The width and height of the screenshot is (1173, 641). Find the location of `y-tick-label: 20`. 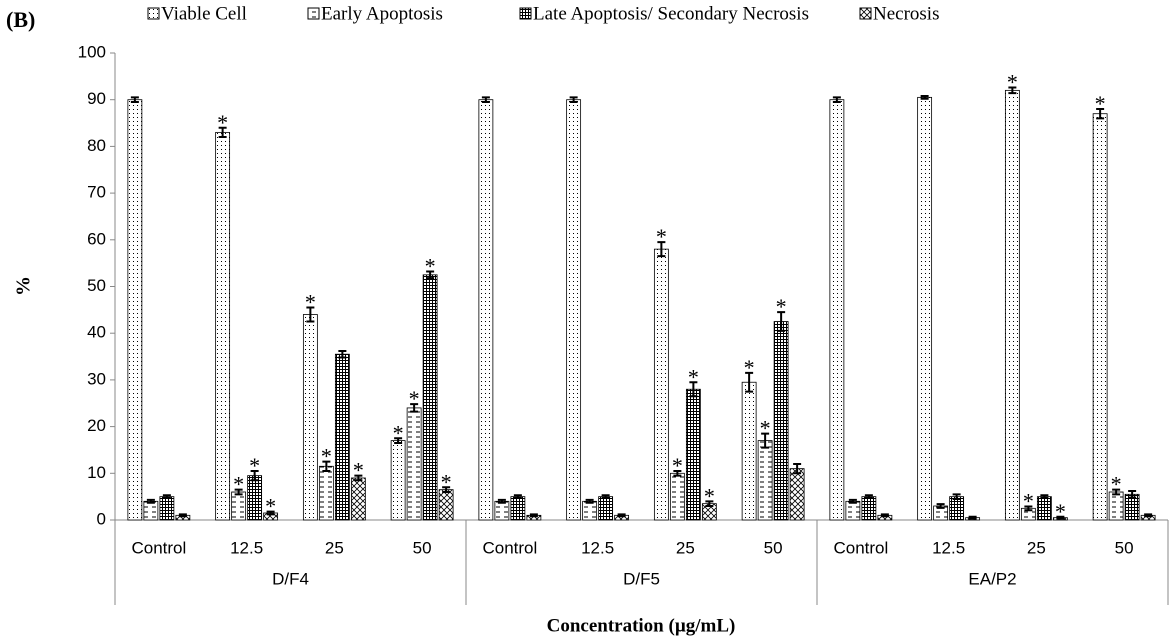

y-tick-label: 20 is located at coordinates (96, 425).